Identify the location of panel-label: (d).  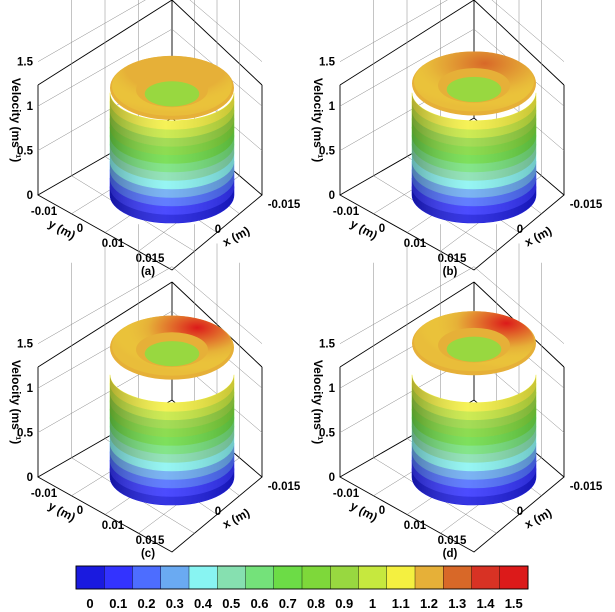
(450, 554).